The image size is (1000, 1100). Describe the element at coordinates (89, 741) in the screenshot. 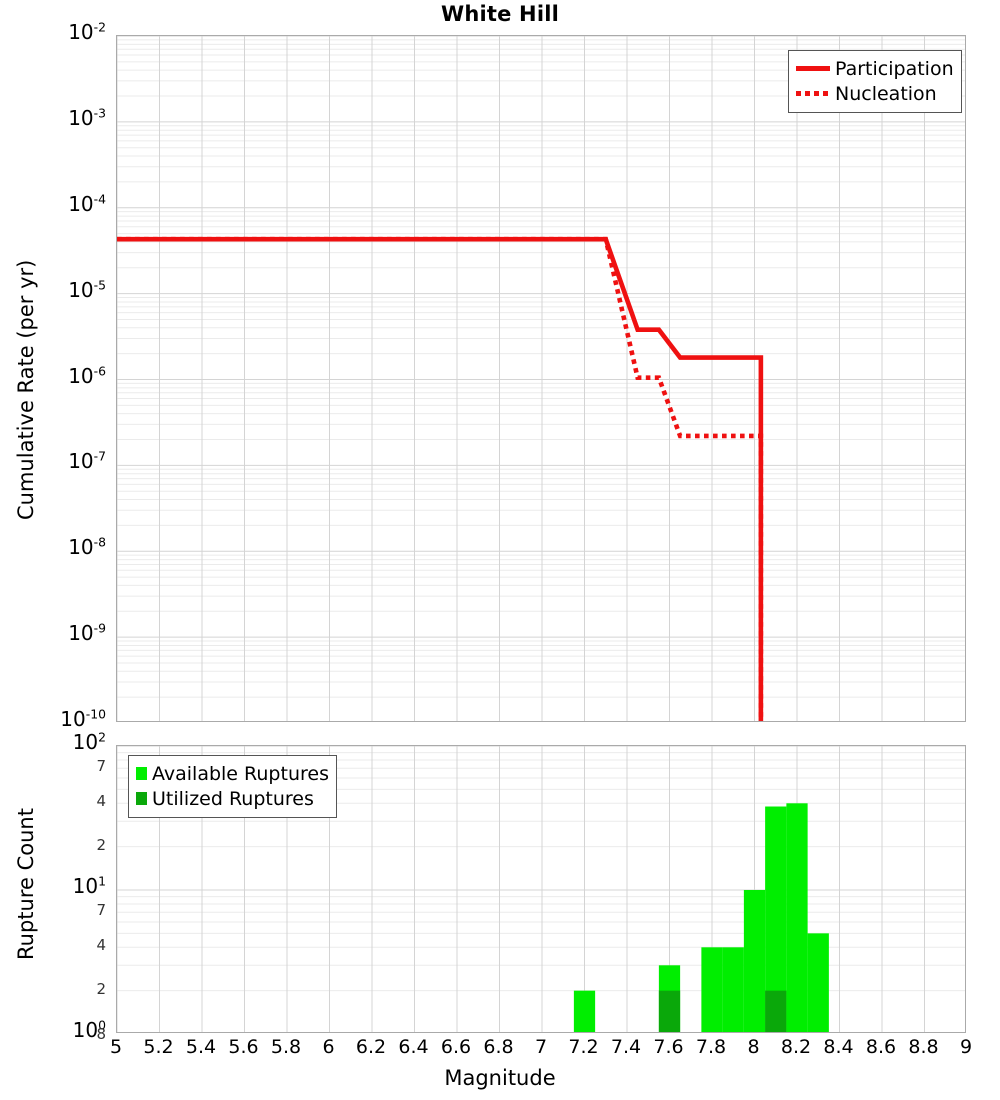

I see `y-tick-label: 10²` at that location.